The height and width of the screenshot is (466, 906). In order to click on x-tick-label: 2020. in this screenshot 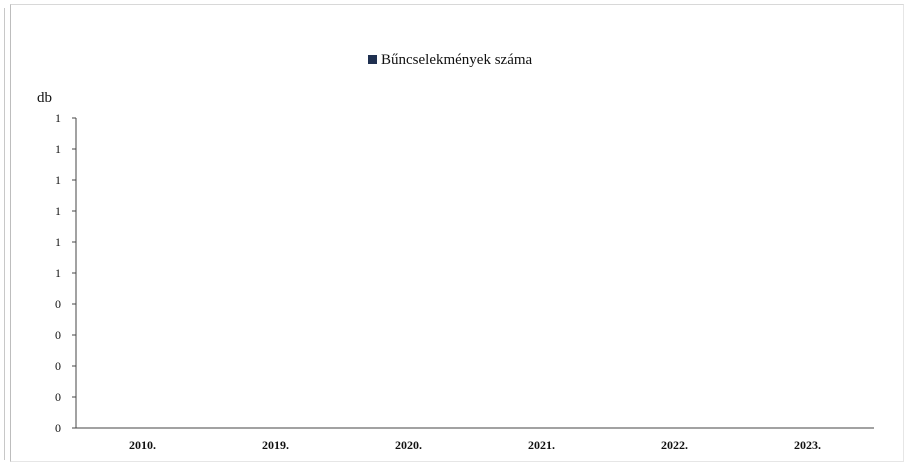, I will do `click(408, 445)`.